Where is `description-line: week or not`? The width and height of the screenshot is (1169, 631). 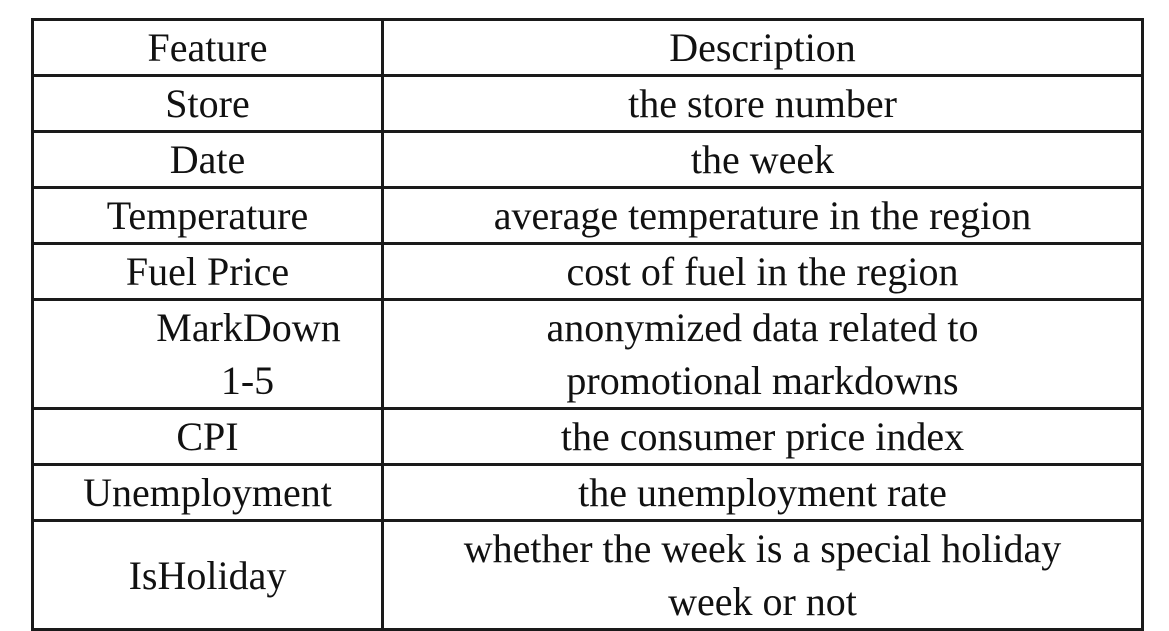
description-line: week or not is located at coordinates (762, 601).